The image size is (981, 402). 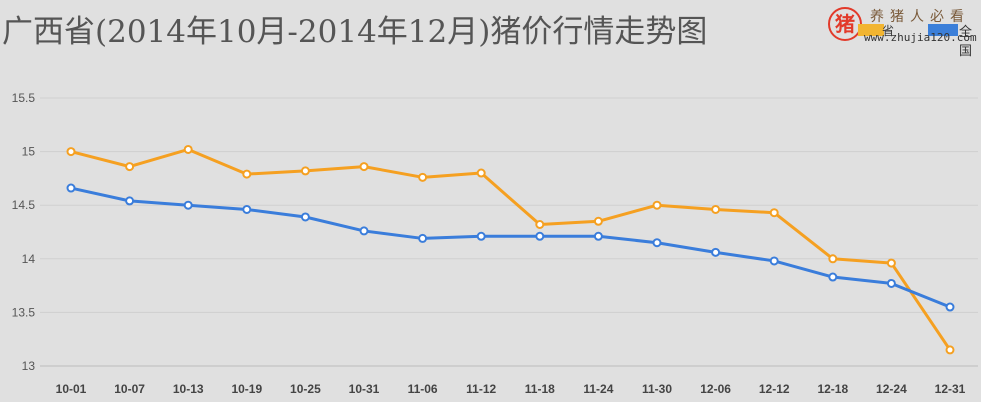 What do you see at coordinates (920, 37) in the screenshot?
I see `watermark-url: www.zhujia120.com` at bounding box center [920, 37].